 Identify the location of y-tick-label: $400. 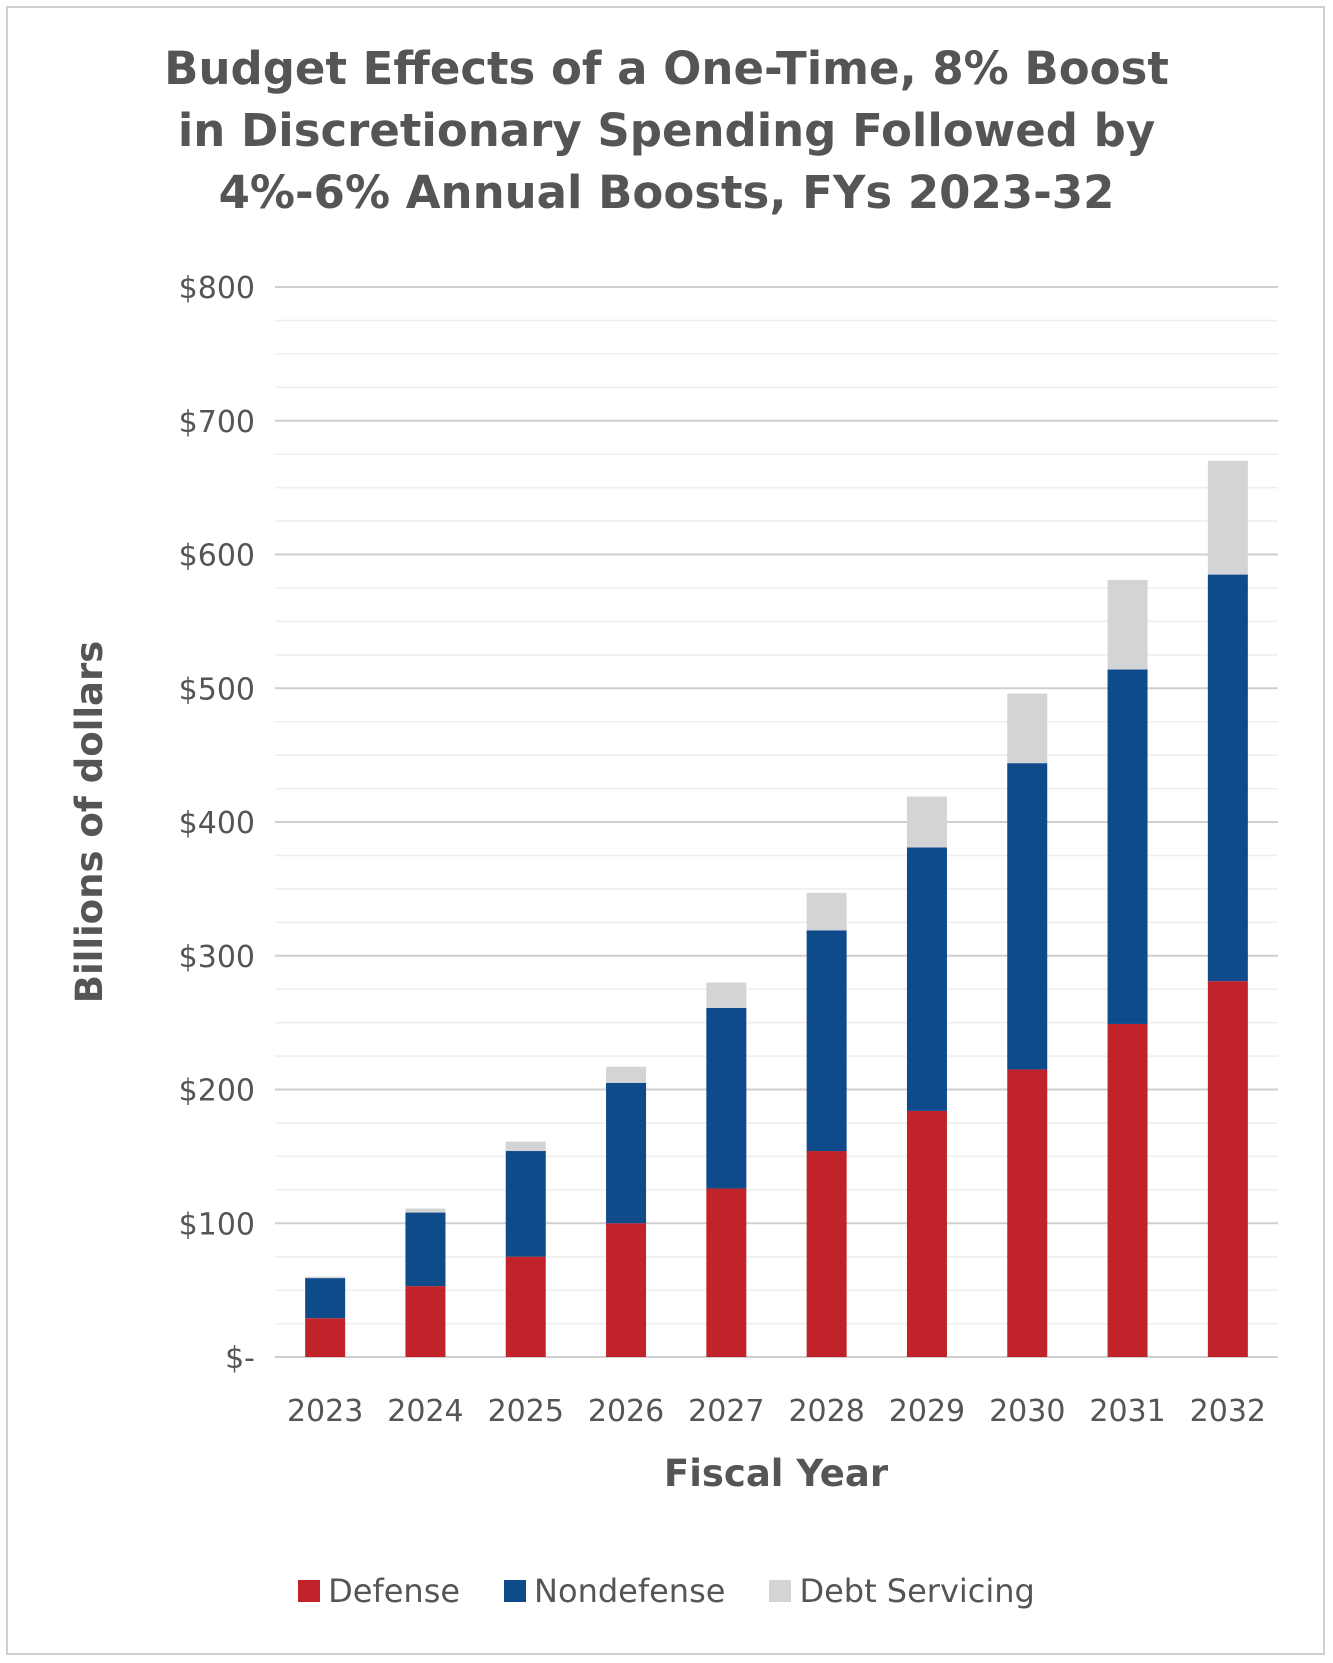
(217, 823).